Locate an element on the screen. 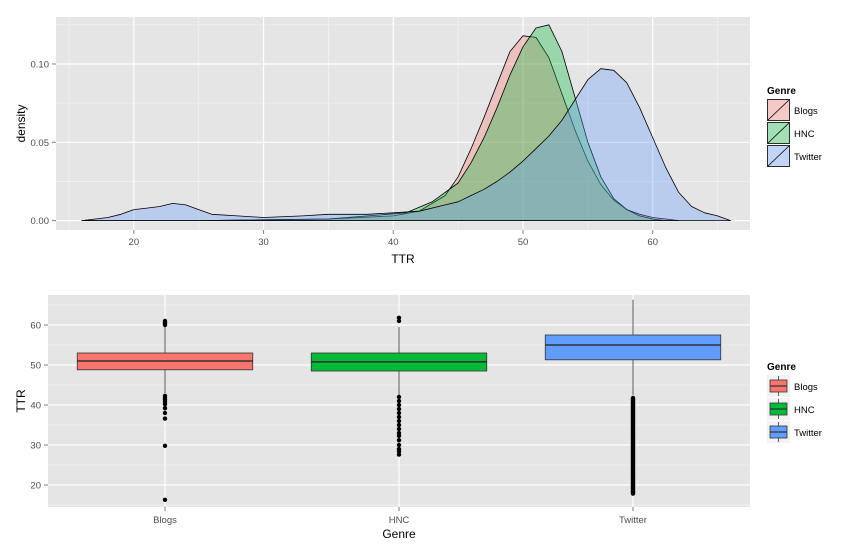 This screenshot has height=552, width=861. density-legend: Genre Blogs HNC Twitter is located at coordinates (794, 126).